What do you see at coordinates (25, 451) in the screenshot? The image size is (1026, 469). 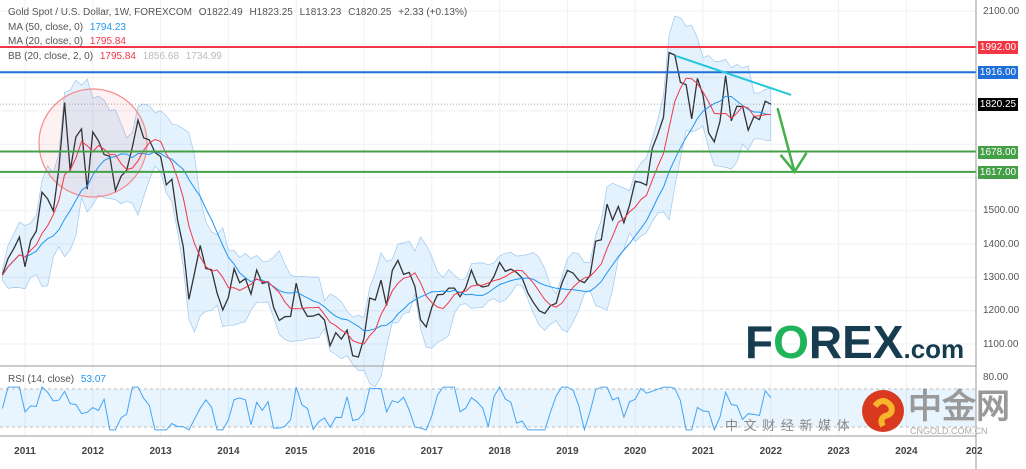 I see `x-tick: 2011` at bounding box center [25, 451].